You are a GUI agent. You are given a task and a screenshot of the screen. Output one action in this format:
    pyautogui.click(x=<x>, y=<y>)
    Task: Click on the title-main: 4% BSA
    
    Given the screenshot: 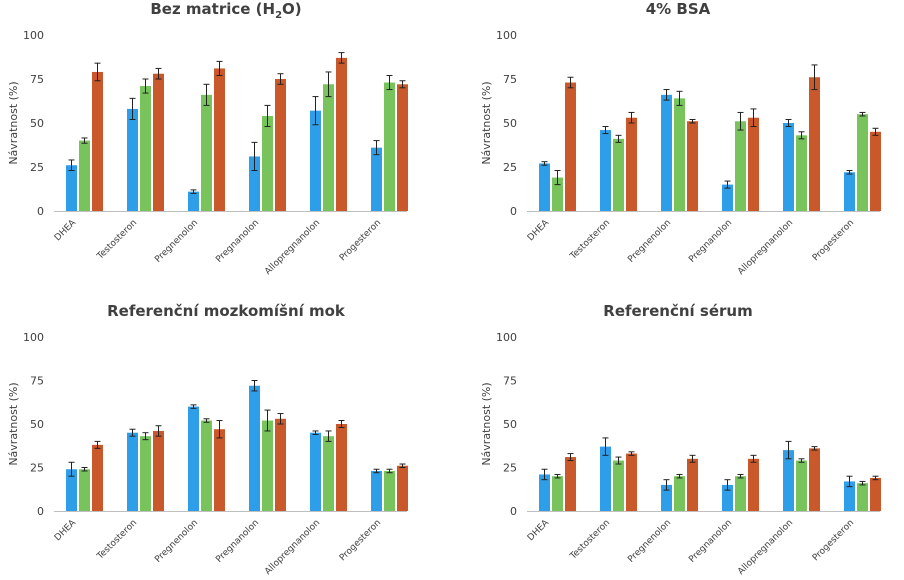 What is the action you would take?
    pyautogui.click(x=678, y=9)
    